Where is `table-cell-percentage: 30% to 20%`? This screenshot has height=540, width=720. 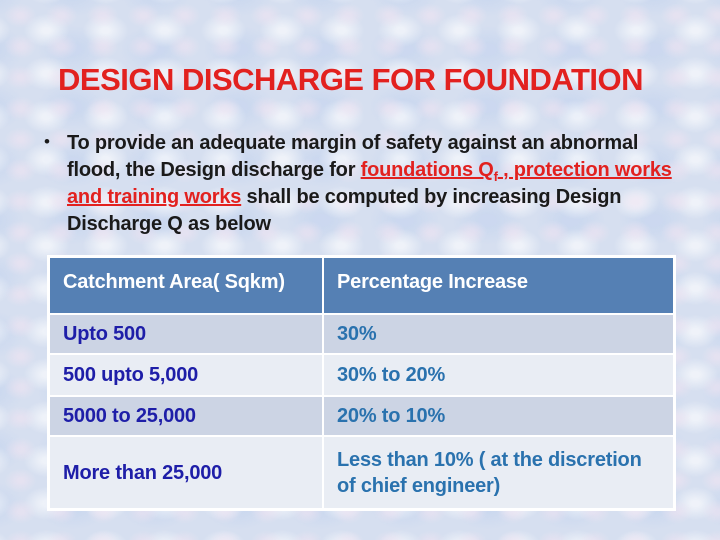 table-cell-percentage: 30% to 20% is located at coordinates (497, 374).